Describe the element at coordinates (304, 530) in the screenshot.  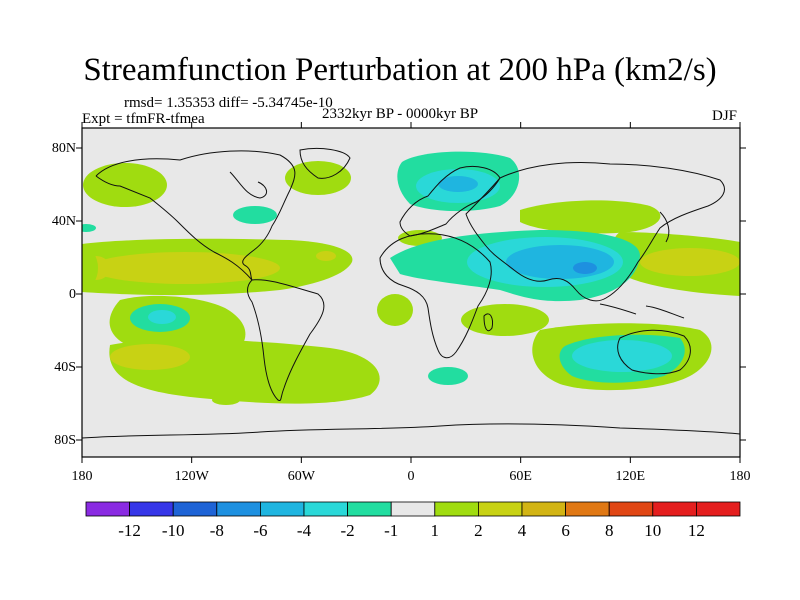
I see `colorbar-label: -4` at that location.